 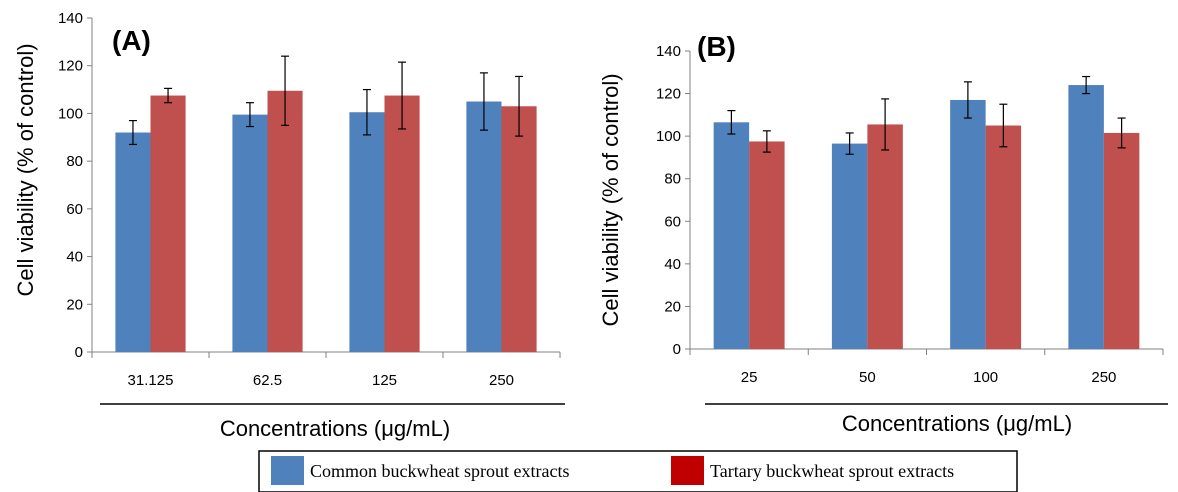 What do you see at coordinates (610, 199) in the screenshot?
I see `y-axis-label-b: Cell viability (% of control)` at bounding box center [610, 199].